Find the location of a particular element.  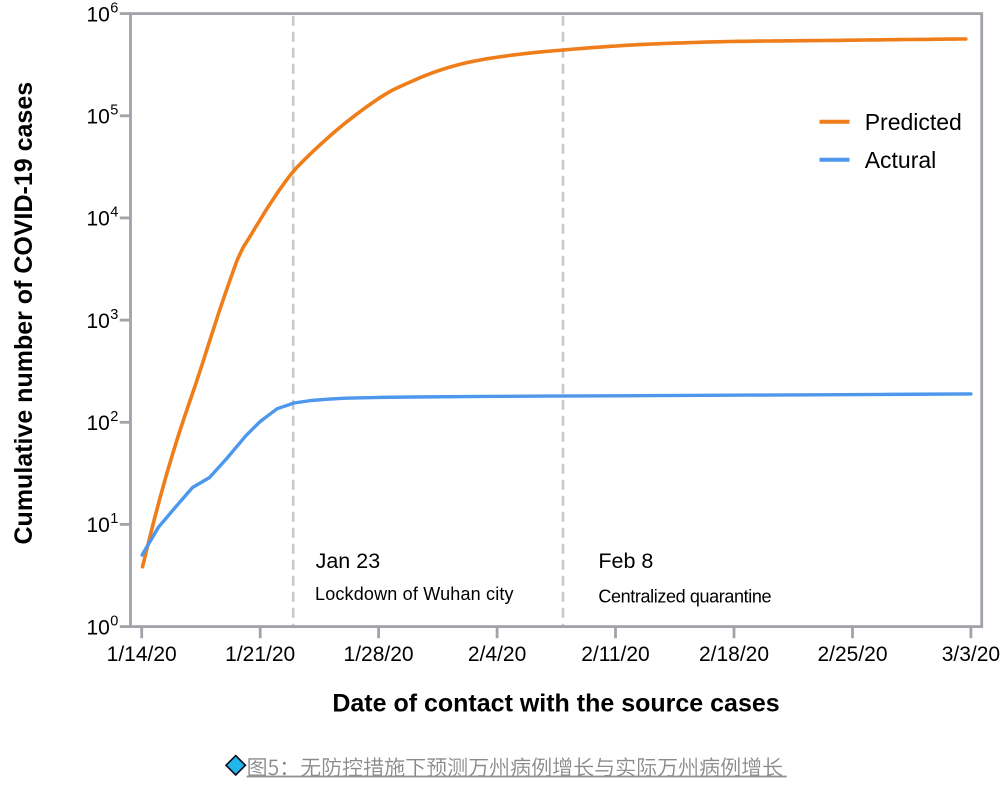

svg-text: 1/21/20 is located at coordinates (260, 654).